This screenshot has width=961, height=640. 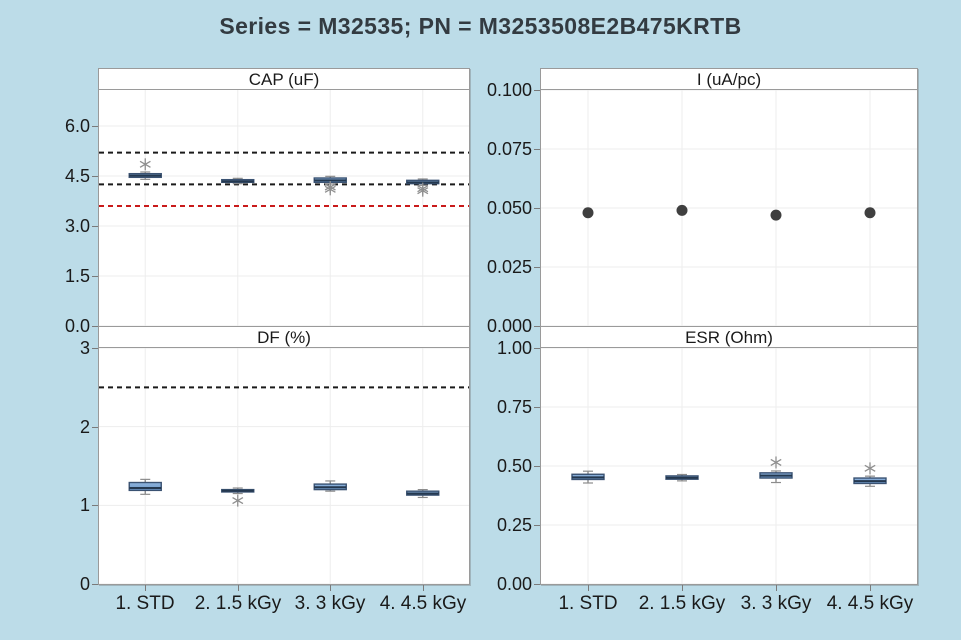 I want to click on y-tick-label: 0.025, so click(x=509, y=267).